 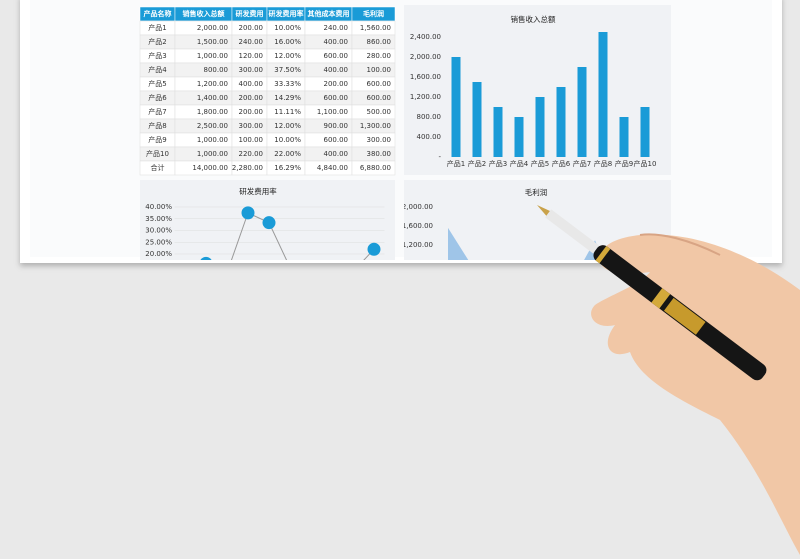 What do you see at coordinates (157, 83) in the screenshot?
I see `cell-text: 产品5` at bounding box center [157, 83].